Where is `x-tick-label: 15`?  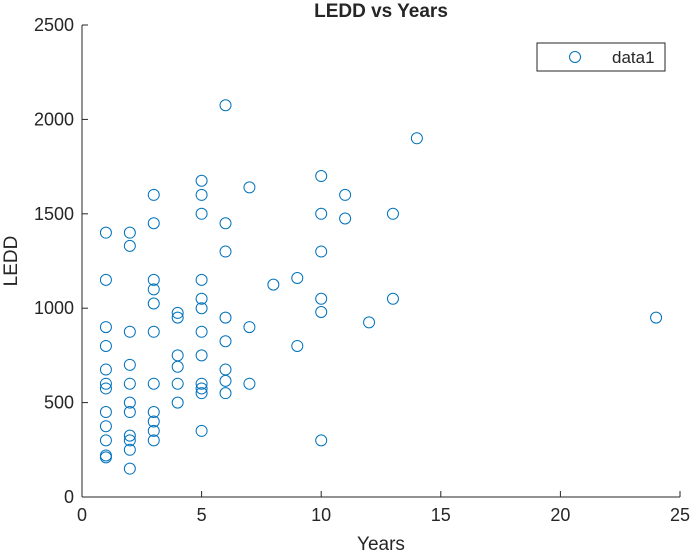
x-tick-label: 15 is located at coordinates (441, 515).